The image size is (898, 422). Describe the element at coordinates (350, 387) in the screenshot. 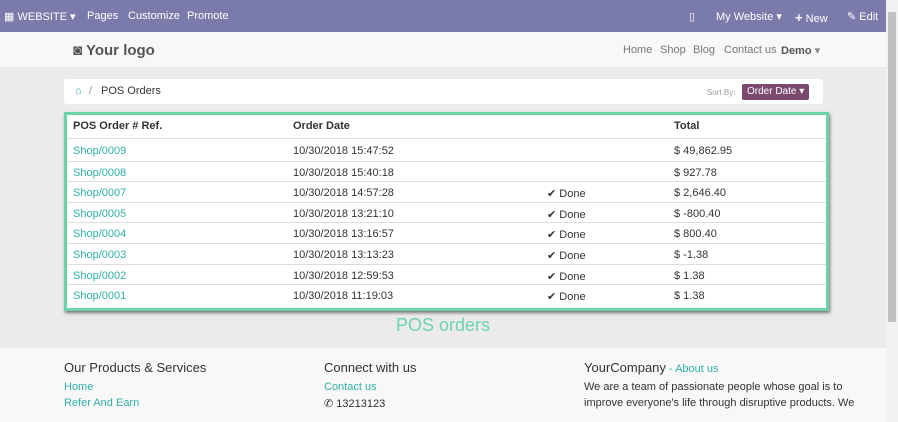

I see `footer-link-contact: Contact us` at that location.